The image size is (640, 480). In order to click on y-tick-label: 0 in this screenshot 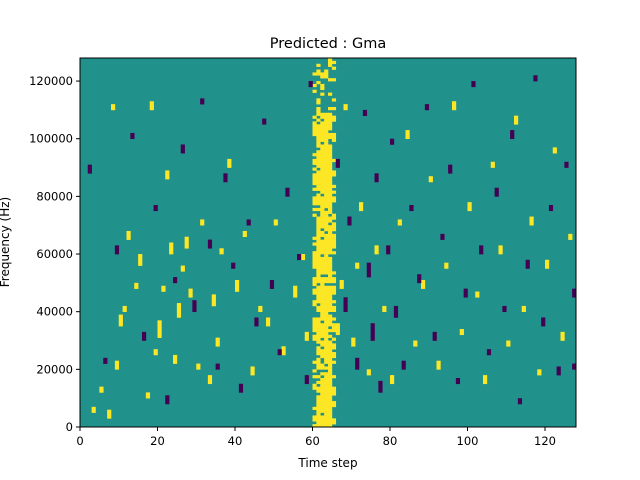, I will do `click(69, 427)`.